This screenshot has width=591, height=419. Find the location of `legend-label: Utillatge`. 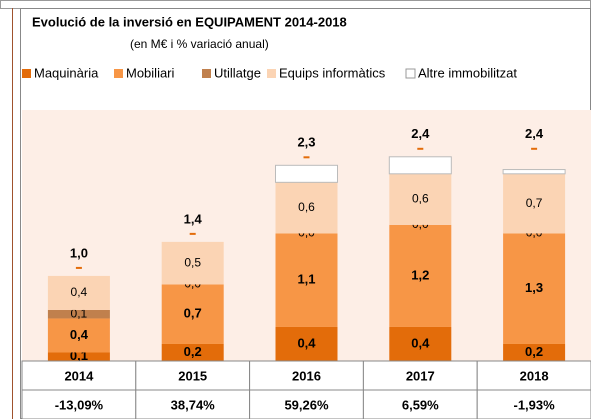

legend-label: Utillatge is located at coordinates (237, 72).